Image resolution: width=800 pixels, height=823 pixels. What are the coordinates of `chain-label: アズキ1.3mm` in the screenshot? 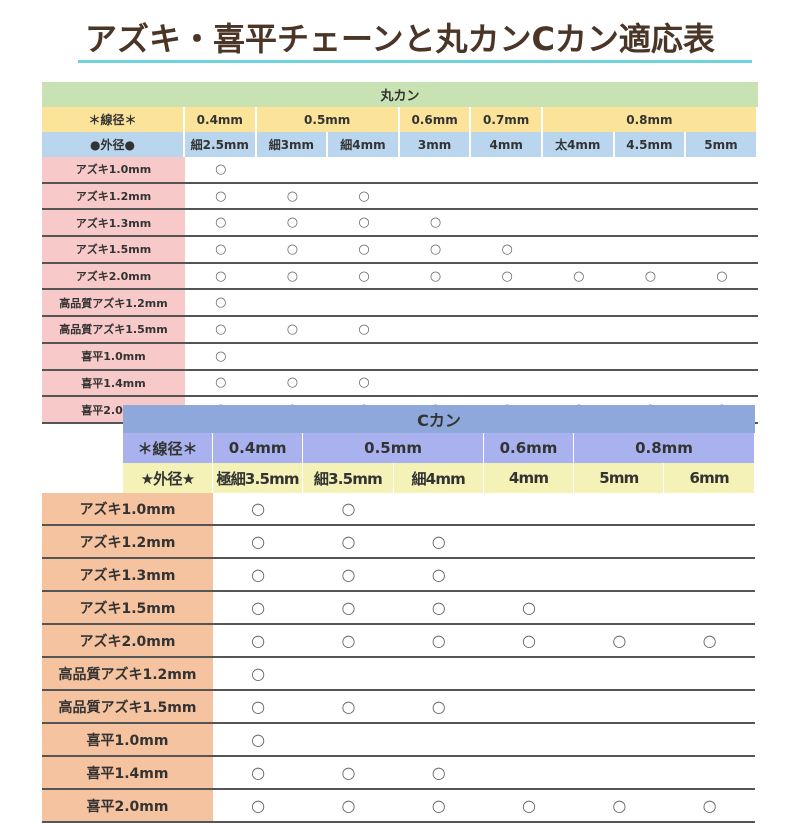 It's located at (127, 574).